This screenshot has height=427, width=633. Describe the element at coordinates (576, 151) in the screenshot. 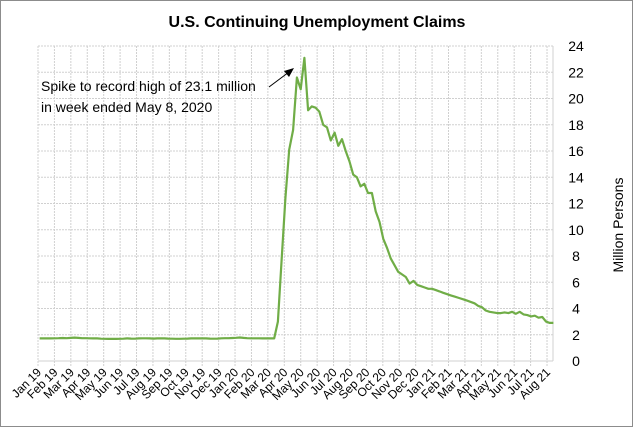

I see `y-tick-label: 16` at that location.